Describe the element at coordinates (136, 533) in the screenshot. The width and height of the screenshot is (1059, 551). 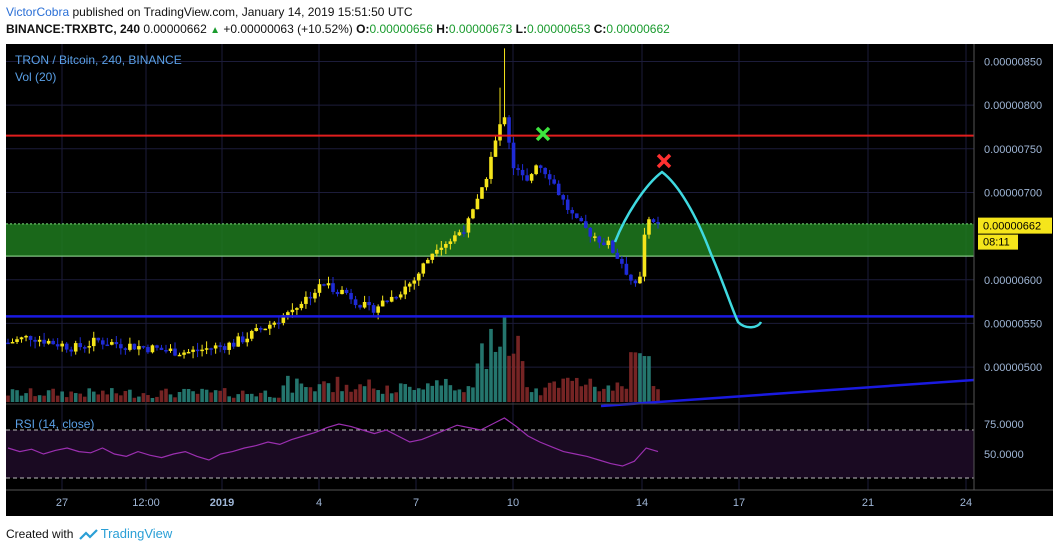
I see `tradingview-brand: TradingView` at that location.